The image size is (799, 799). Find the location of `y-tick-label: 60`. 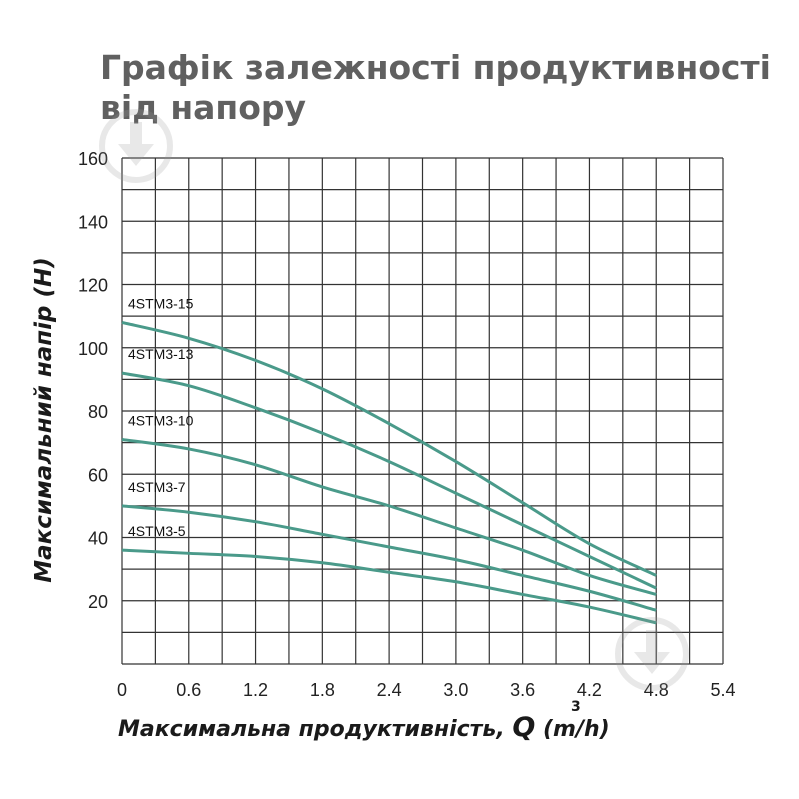

y-tick-label: 60 is located at coordinates (98, 475).